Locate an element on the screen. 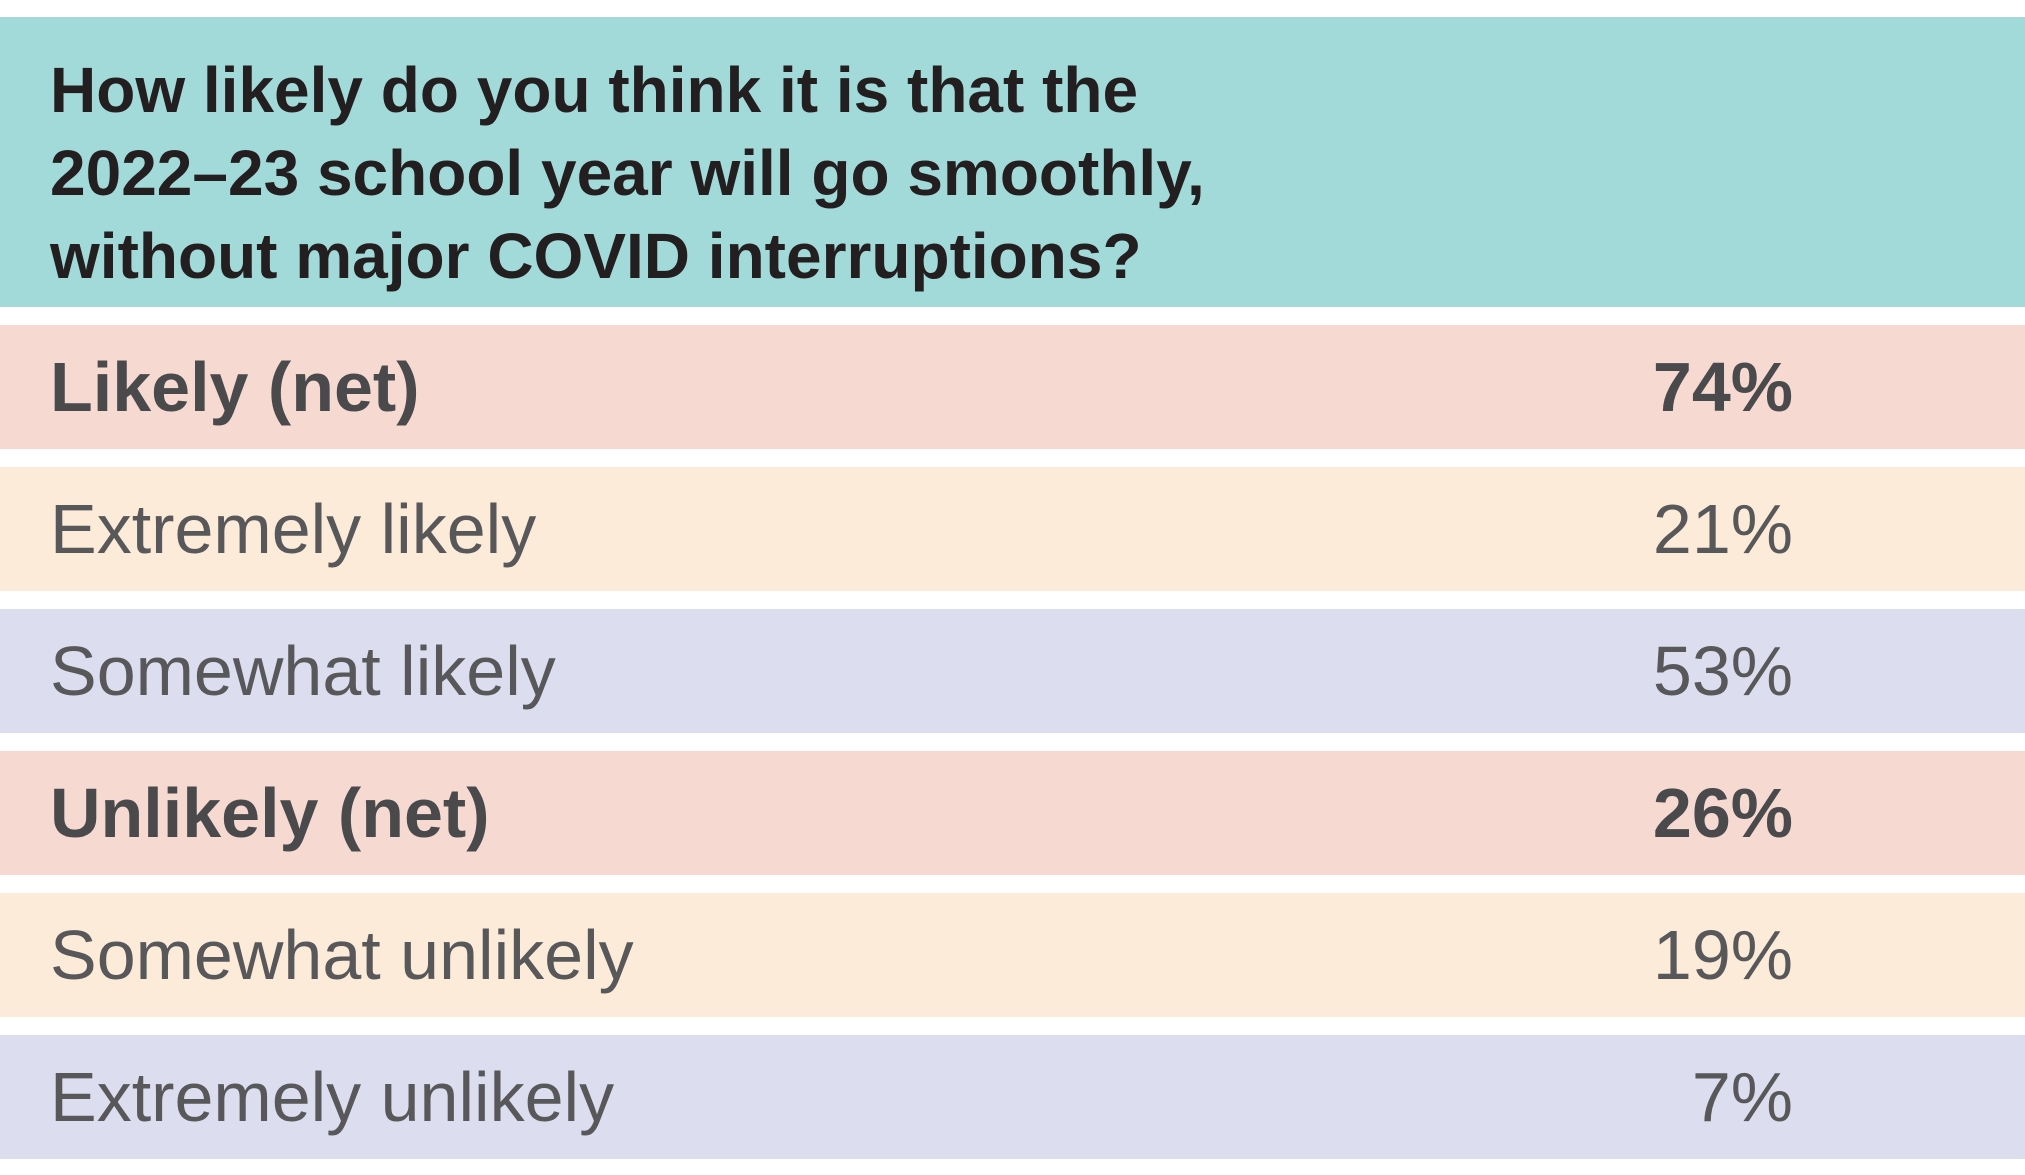  row-label: Extremely likely is located at coordinates (293, 529).